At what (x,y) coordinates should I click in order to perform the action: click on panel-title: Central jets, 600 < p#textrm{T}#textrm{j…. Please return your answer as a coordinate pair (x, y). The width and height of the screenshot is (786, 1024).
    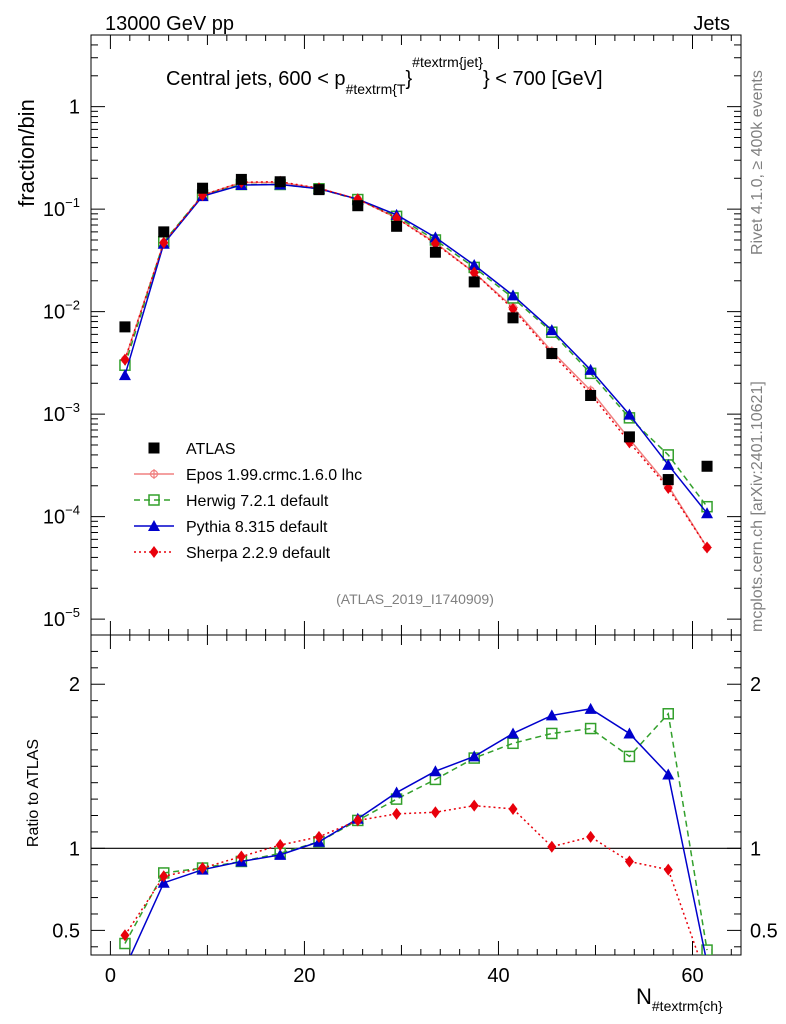
    Looking at the image, I should click on (384, 75).